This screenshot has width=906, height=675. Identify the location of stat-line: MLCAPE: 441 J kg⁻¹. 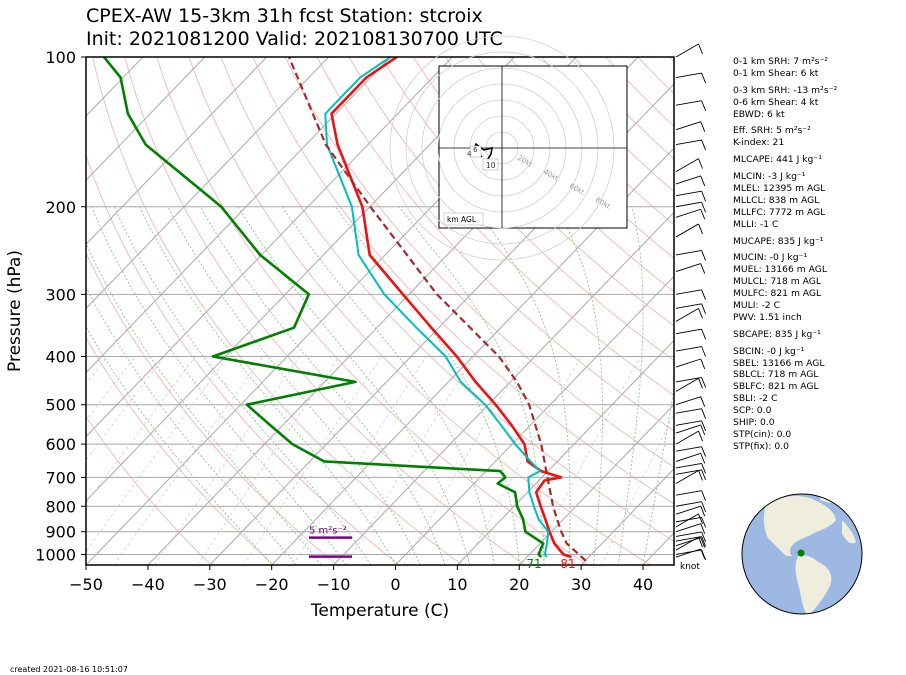
(777, 160).